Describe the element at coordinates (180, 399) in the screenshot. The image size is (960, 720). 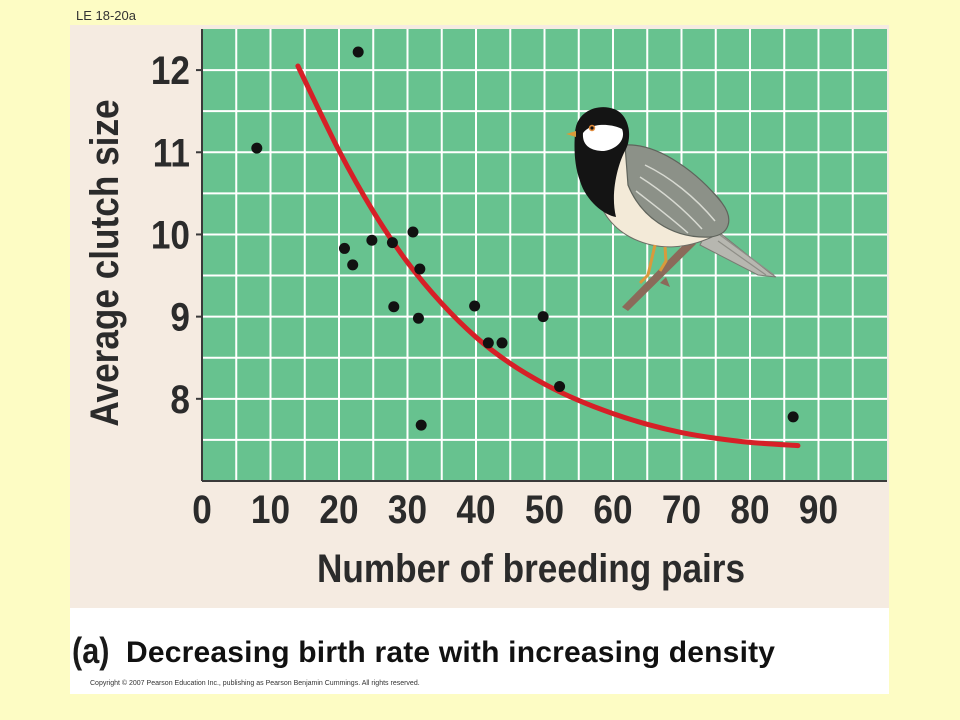
I see `y-tick-label: 8` at that location.